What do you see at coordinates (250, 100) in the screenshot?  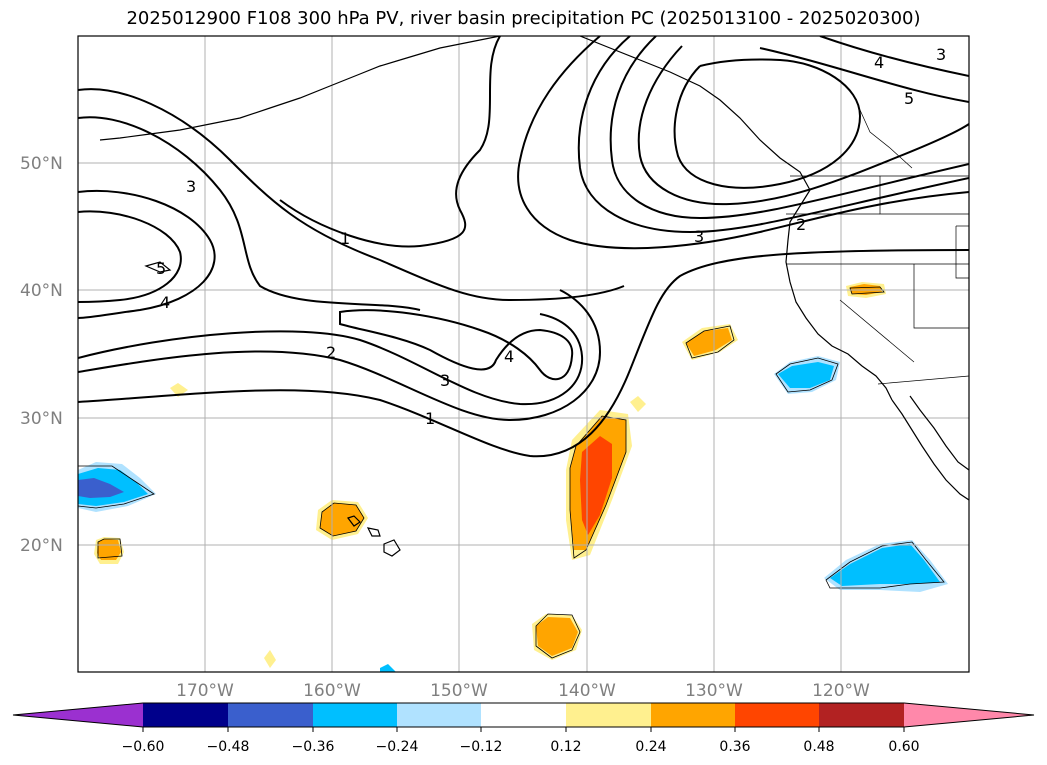 I see `aleutian-islands` at bounding box center [250, 100].